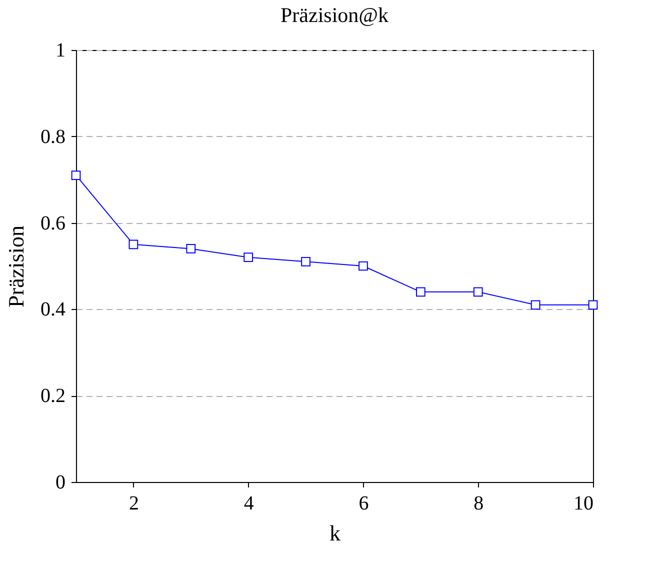 This screenshot has width=650, height=563. I want to click on y-tick-label: 1, so click(61, 51).